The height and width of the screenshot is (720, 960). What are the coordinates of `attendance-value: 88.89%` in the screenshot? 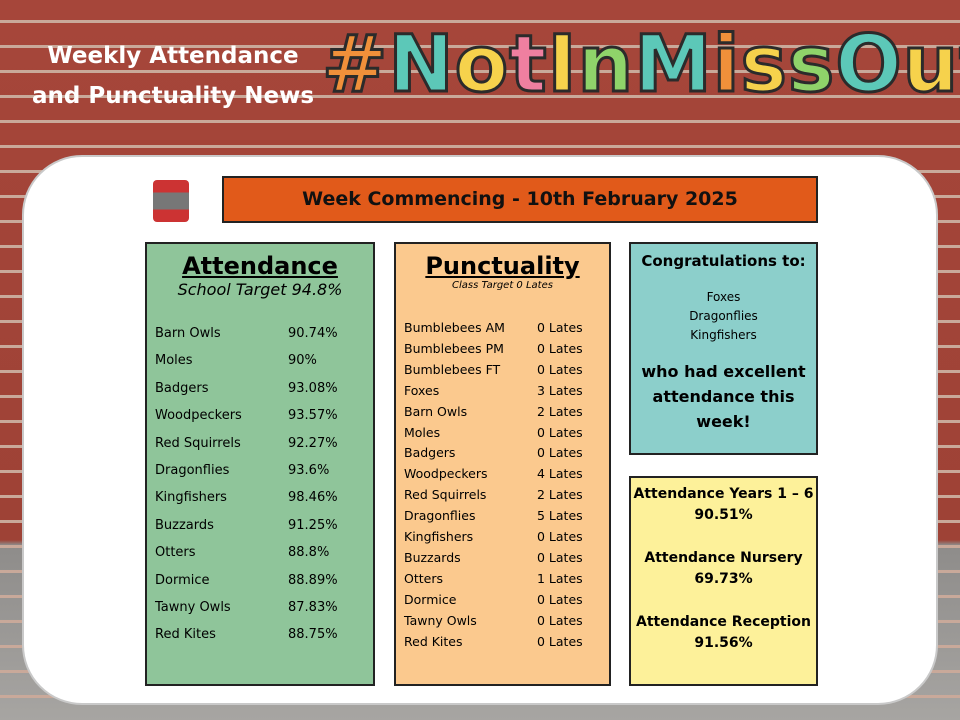 It's located at (313, 580).